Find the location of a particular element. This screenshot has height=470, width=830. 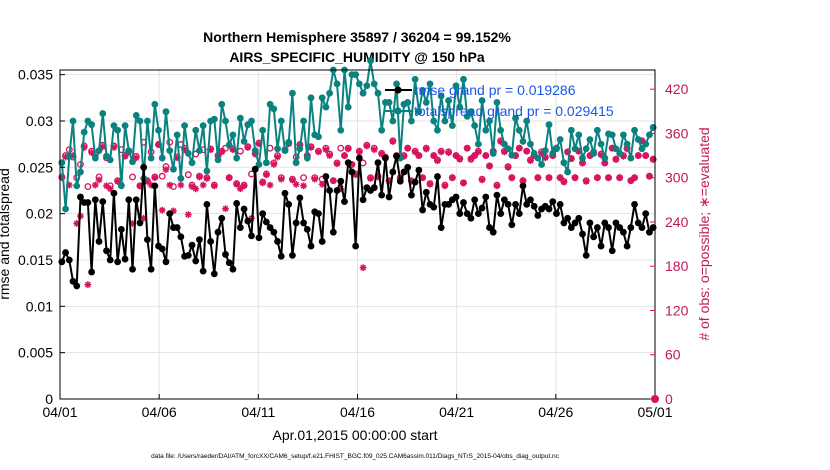

legend-spread-label: totalspread grand pr = 0.029415 is located at coordinates (514, 111).